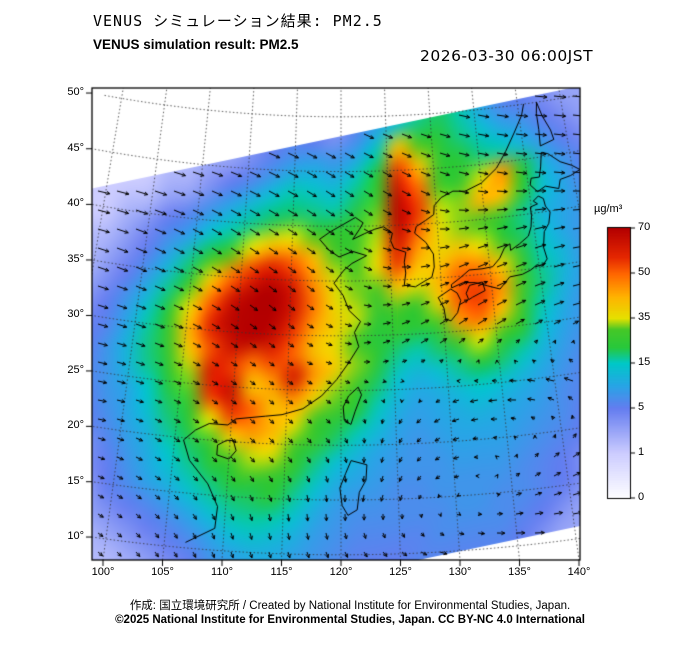 This screenshot has height=649, width=700. I want to click on colorbar-tick-label: 50, so click(644, 272).